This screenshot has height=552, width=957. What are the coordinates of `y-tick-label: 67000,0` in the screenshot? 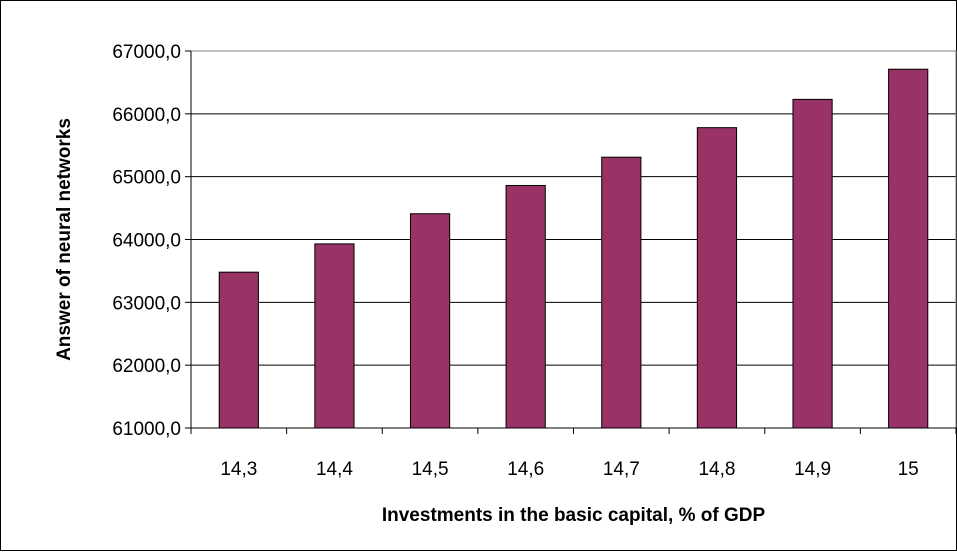 It's located at (146, 52).